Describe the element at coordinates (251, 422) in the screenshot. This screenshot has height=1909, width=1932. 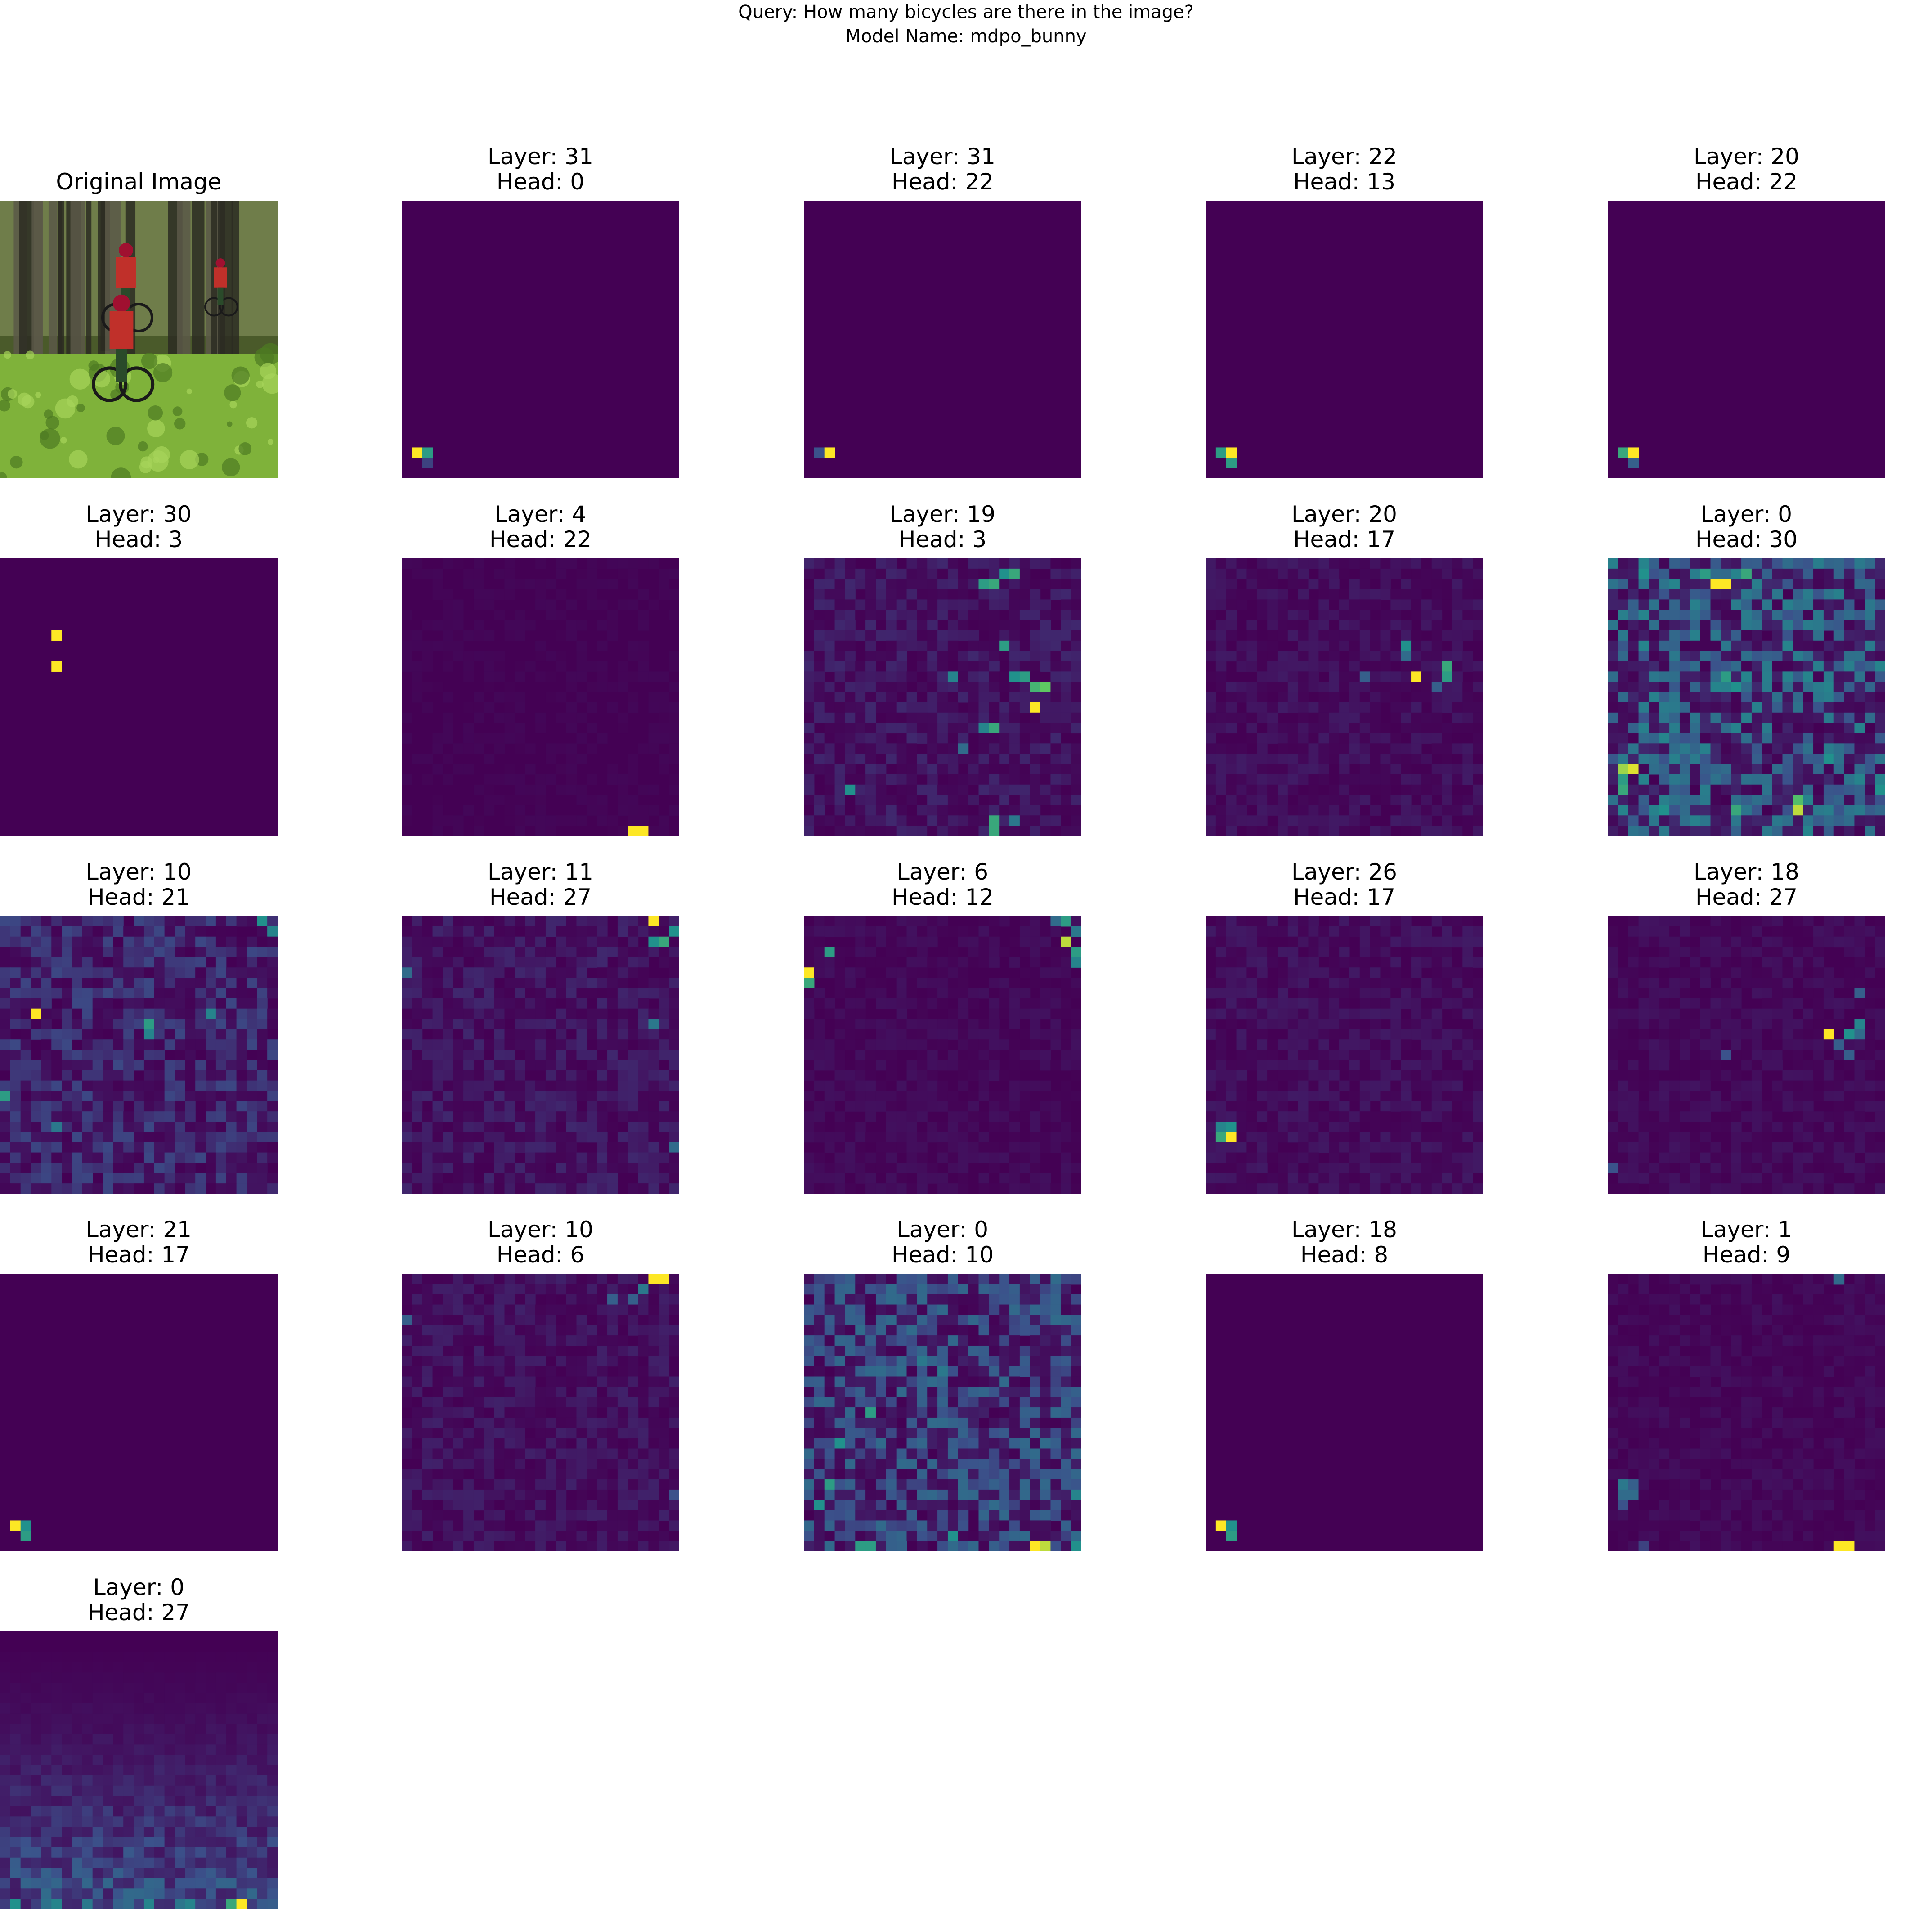
I see `grass-patch` at that location.